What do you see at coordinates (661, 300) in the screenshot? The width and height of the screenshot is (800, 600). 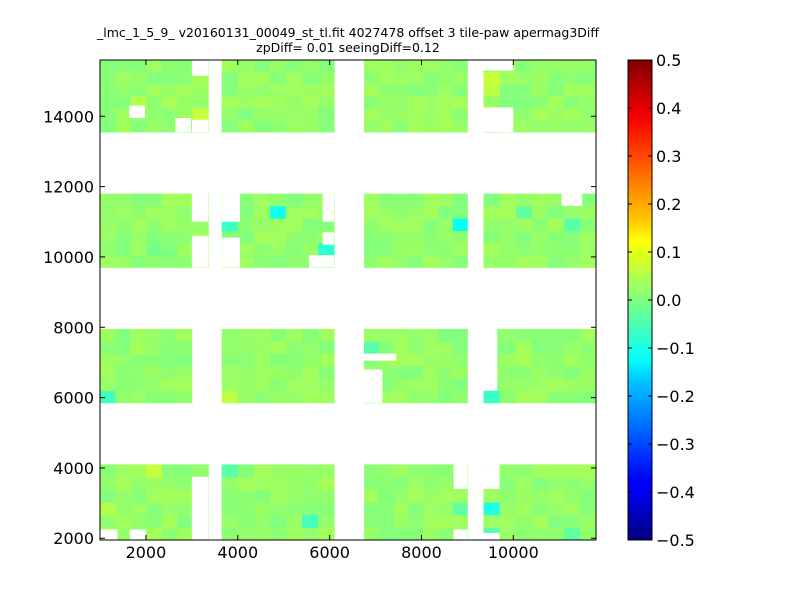 I see `colorbar-axis: 0.5 0.4 0.3 0.2 0.1 0.0 −0.1 −0.2 −0.3 −0.4 −0.5` at bounding box center [661, 300].